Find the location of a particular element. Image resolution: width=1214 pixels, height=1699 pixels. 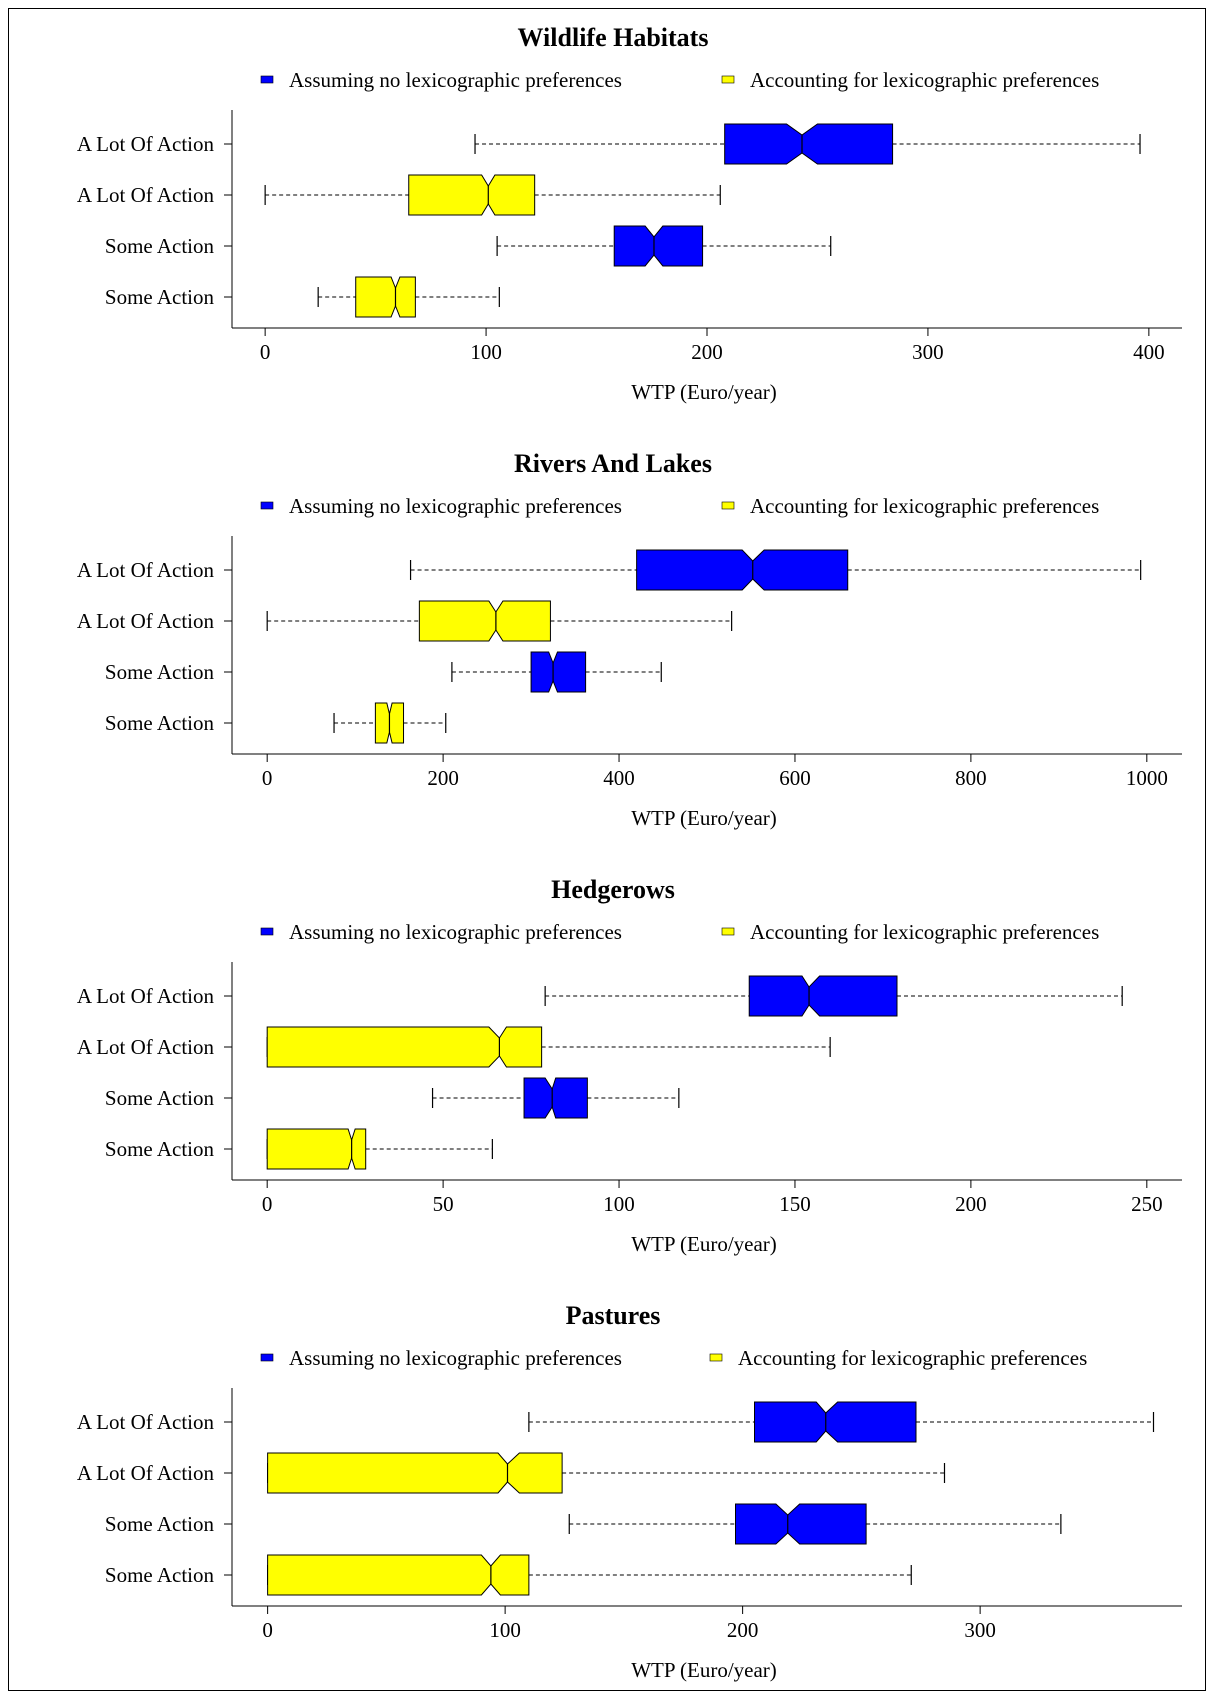

chart-title: Hedgerows is located at coordinates (613, 889).